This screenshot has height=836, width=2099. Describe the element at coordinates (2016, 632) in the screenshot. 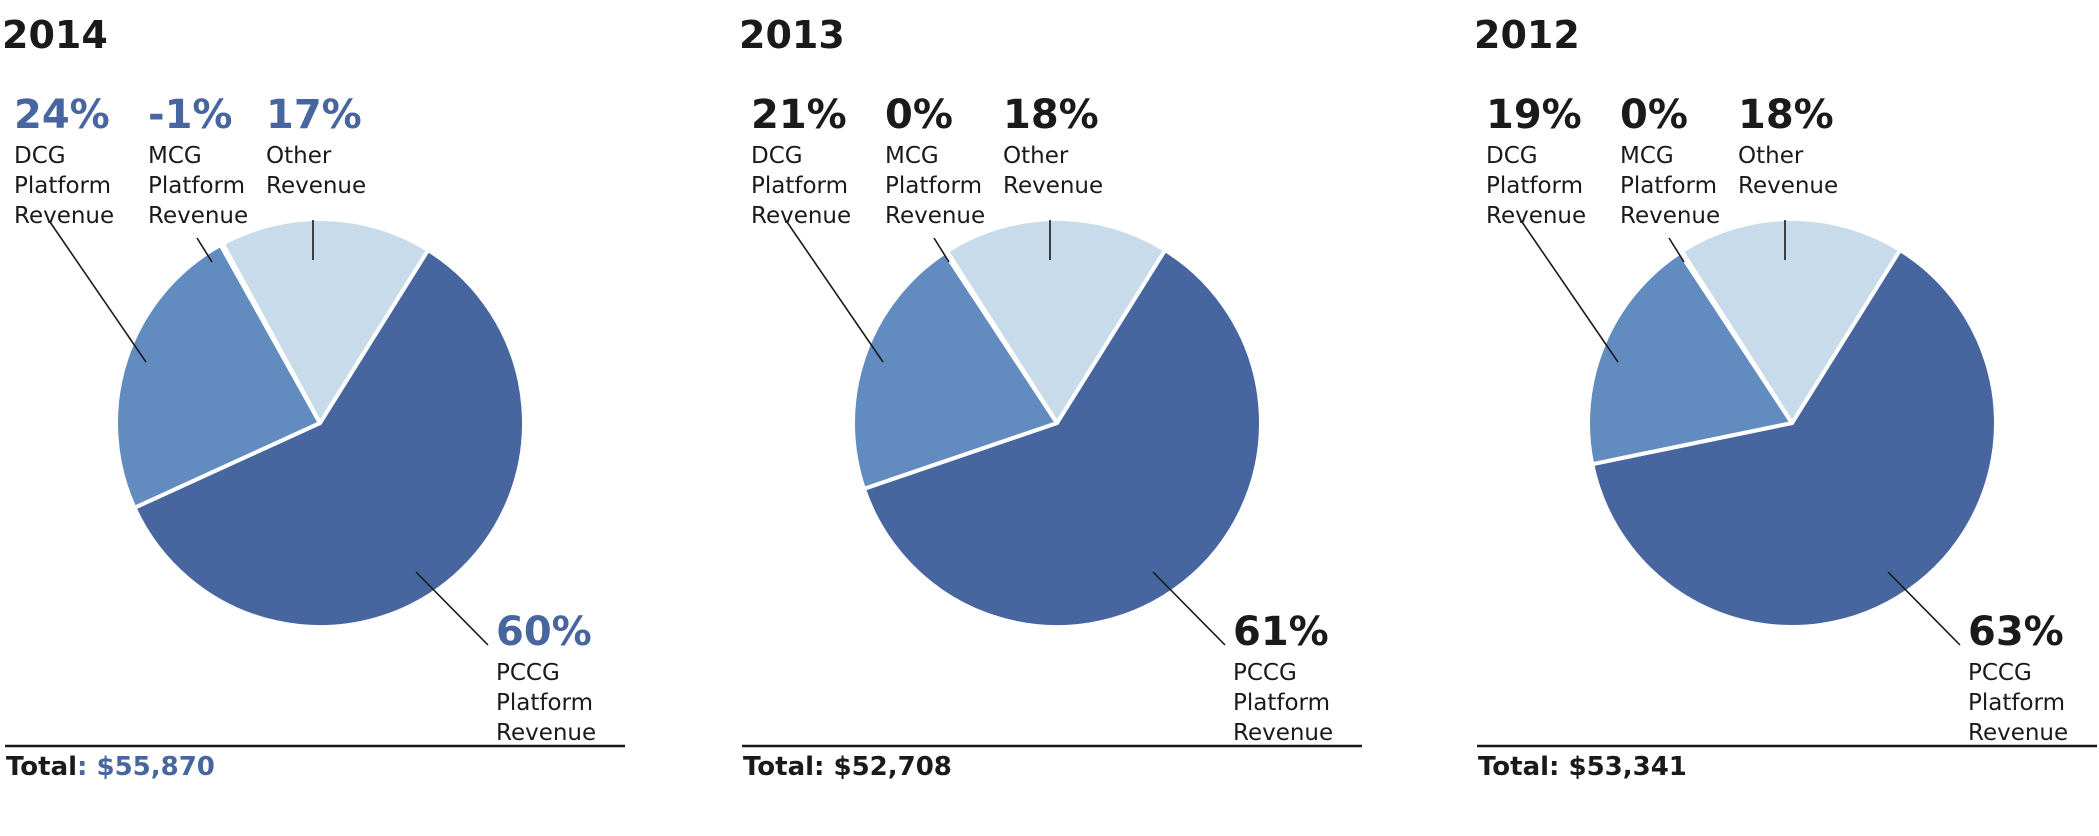

I see `pct-label-pccg: 63%` at that location.